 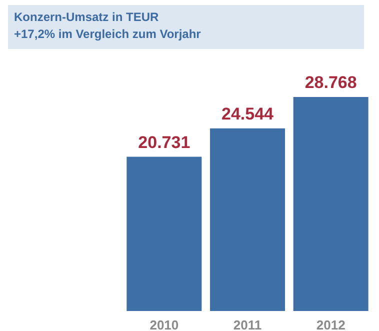 I want to click on x-tick-label: 2012, so click(x=331, y=324).